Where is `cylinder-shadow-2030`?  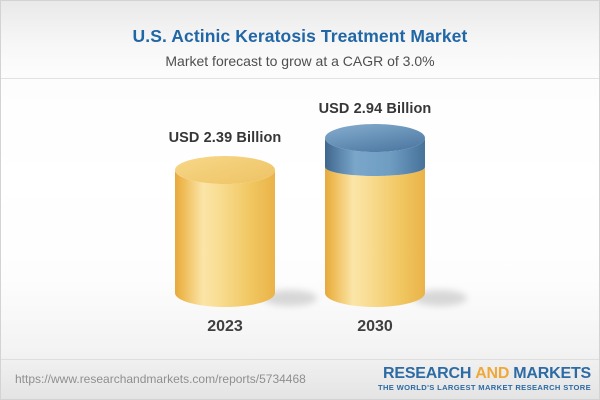 cylinder-shadow-2030 is located at coordinates (440, 298).